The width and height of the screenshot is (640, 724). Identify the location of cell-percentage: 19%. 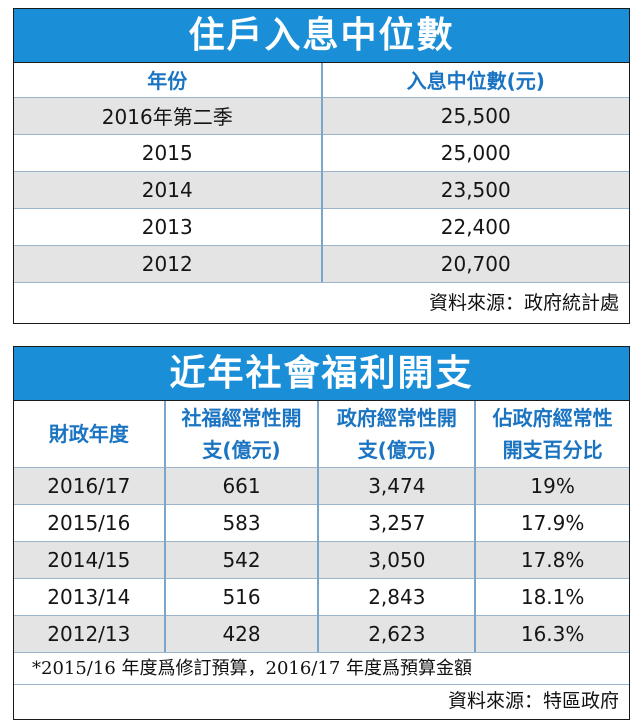
(552, 485).